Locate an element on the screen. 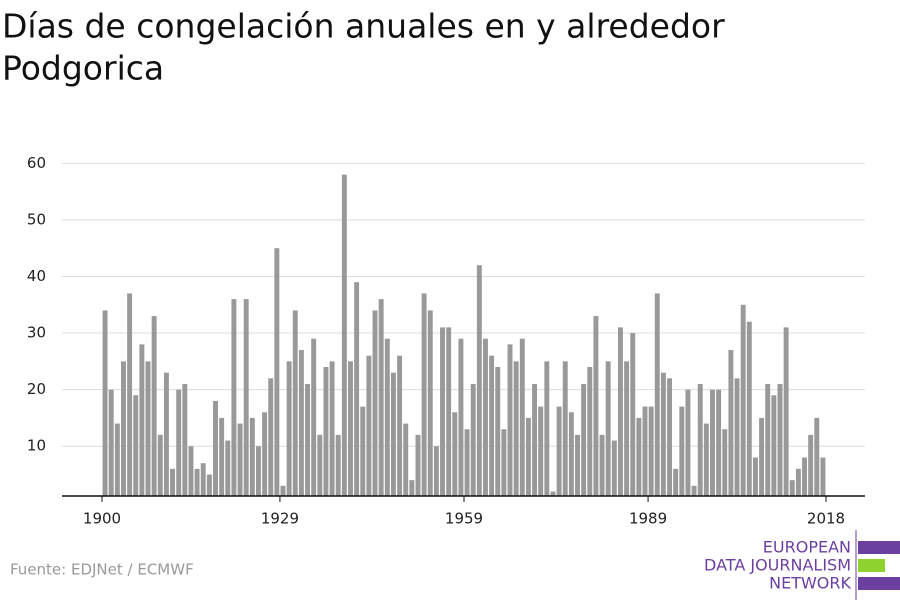  y-tick-label: 40 is located at coordinates (36, 276).